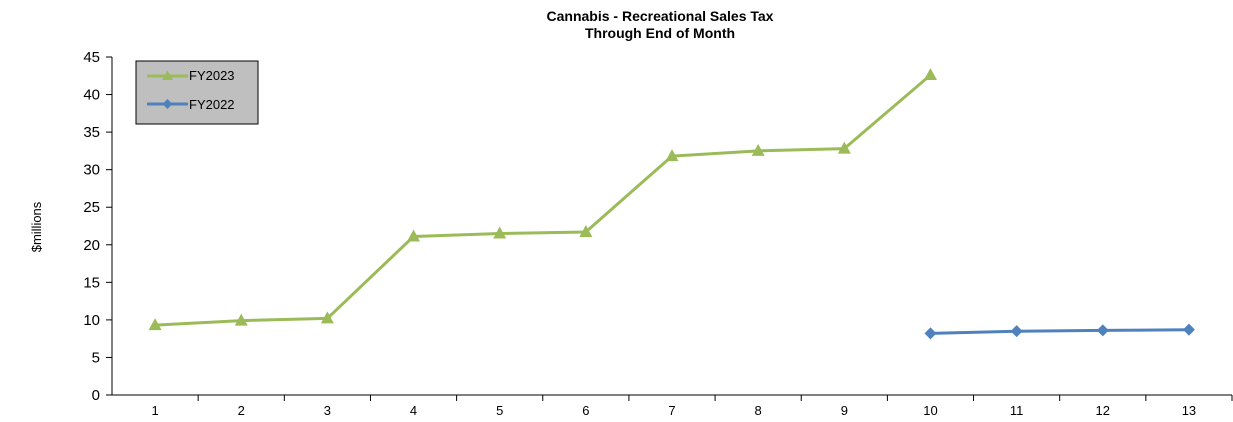  Describe the element at coordinates (154, 410) in the screenshot. I see `x-tick-label: 1` at that location.